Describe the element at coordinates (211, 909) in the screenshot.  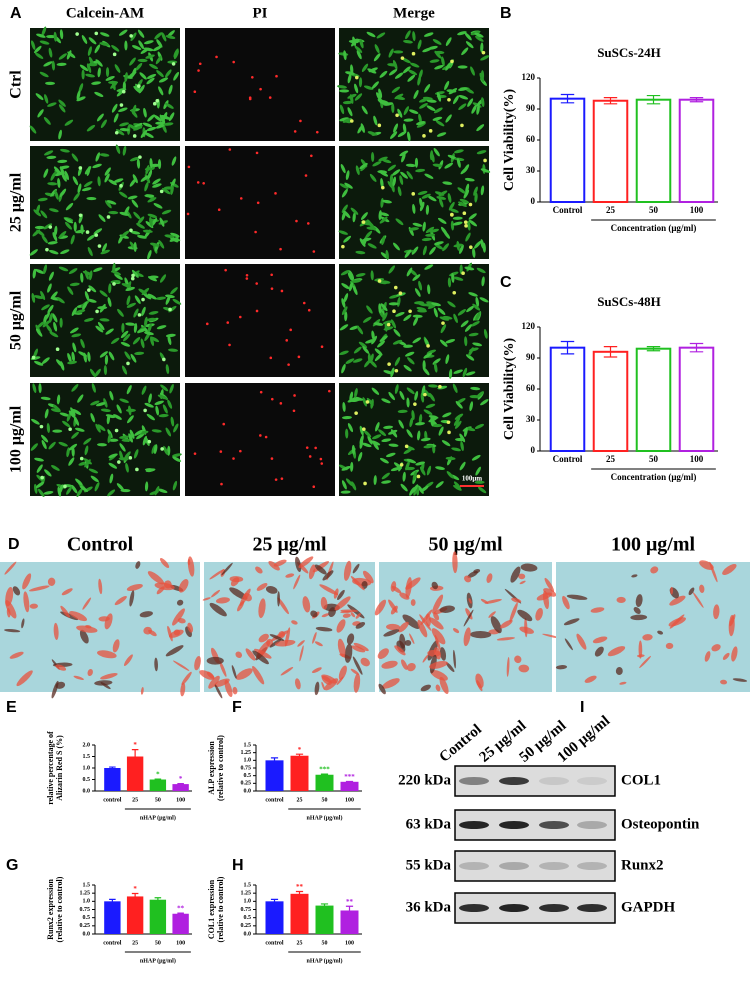
I see `y-axis-label: COL1 expression` at that location.